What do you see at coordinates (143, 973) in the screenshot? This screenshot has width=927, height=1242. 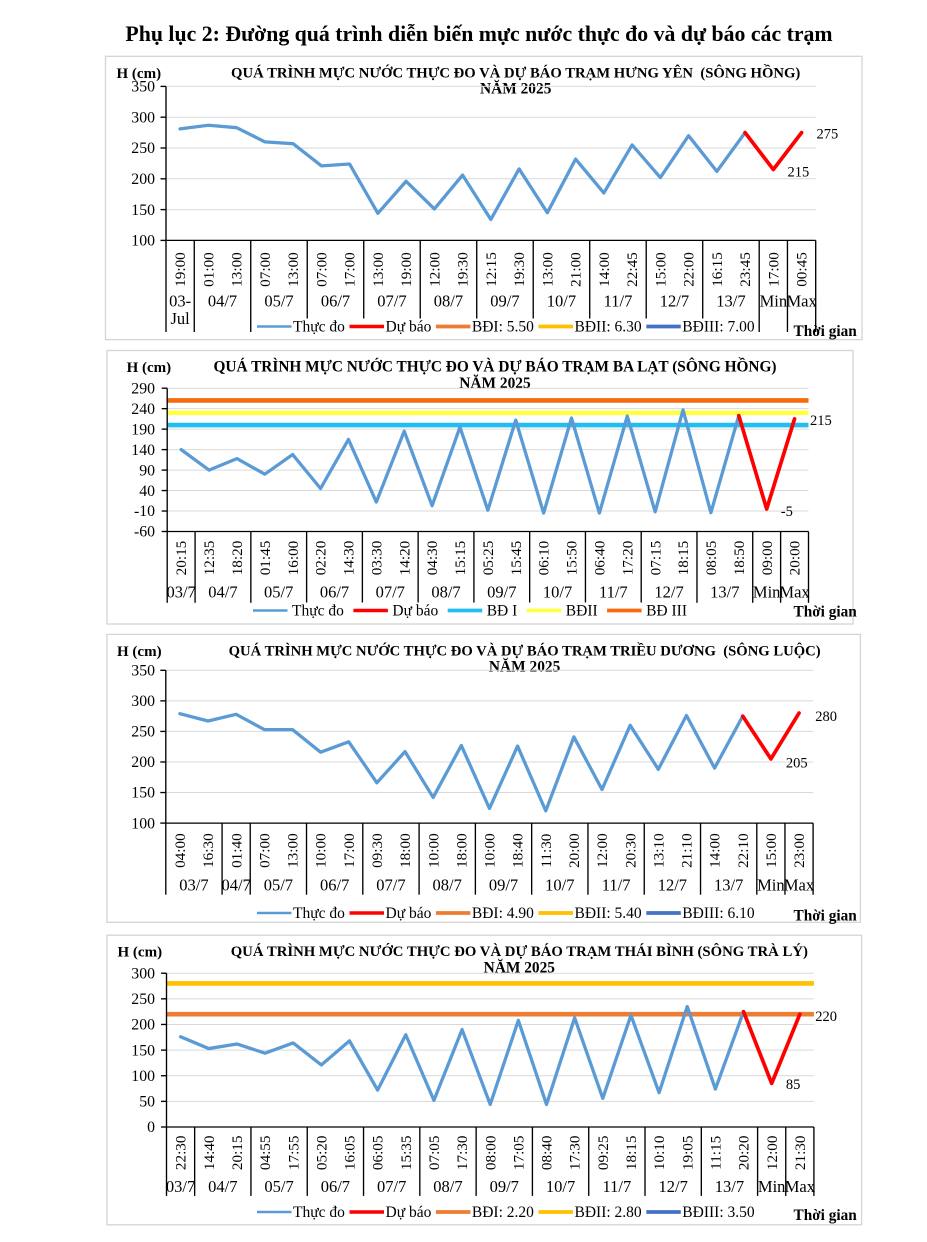 I see `svg-text: 300` at bounding box center [143, 973].